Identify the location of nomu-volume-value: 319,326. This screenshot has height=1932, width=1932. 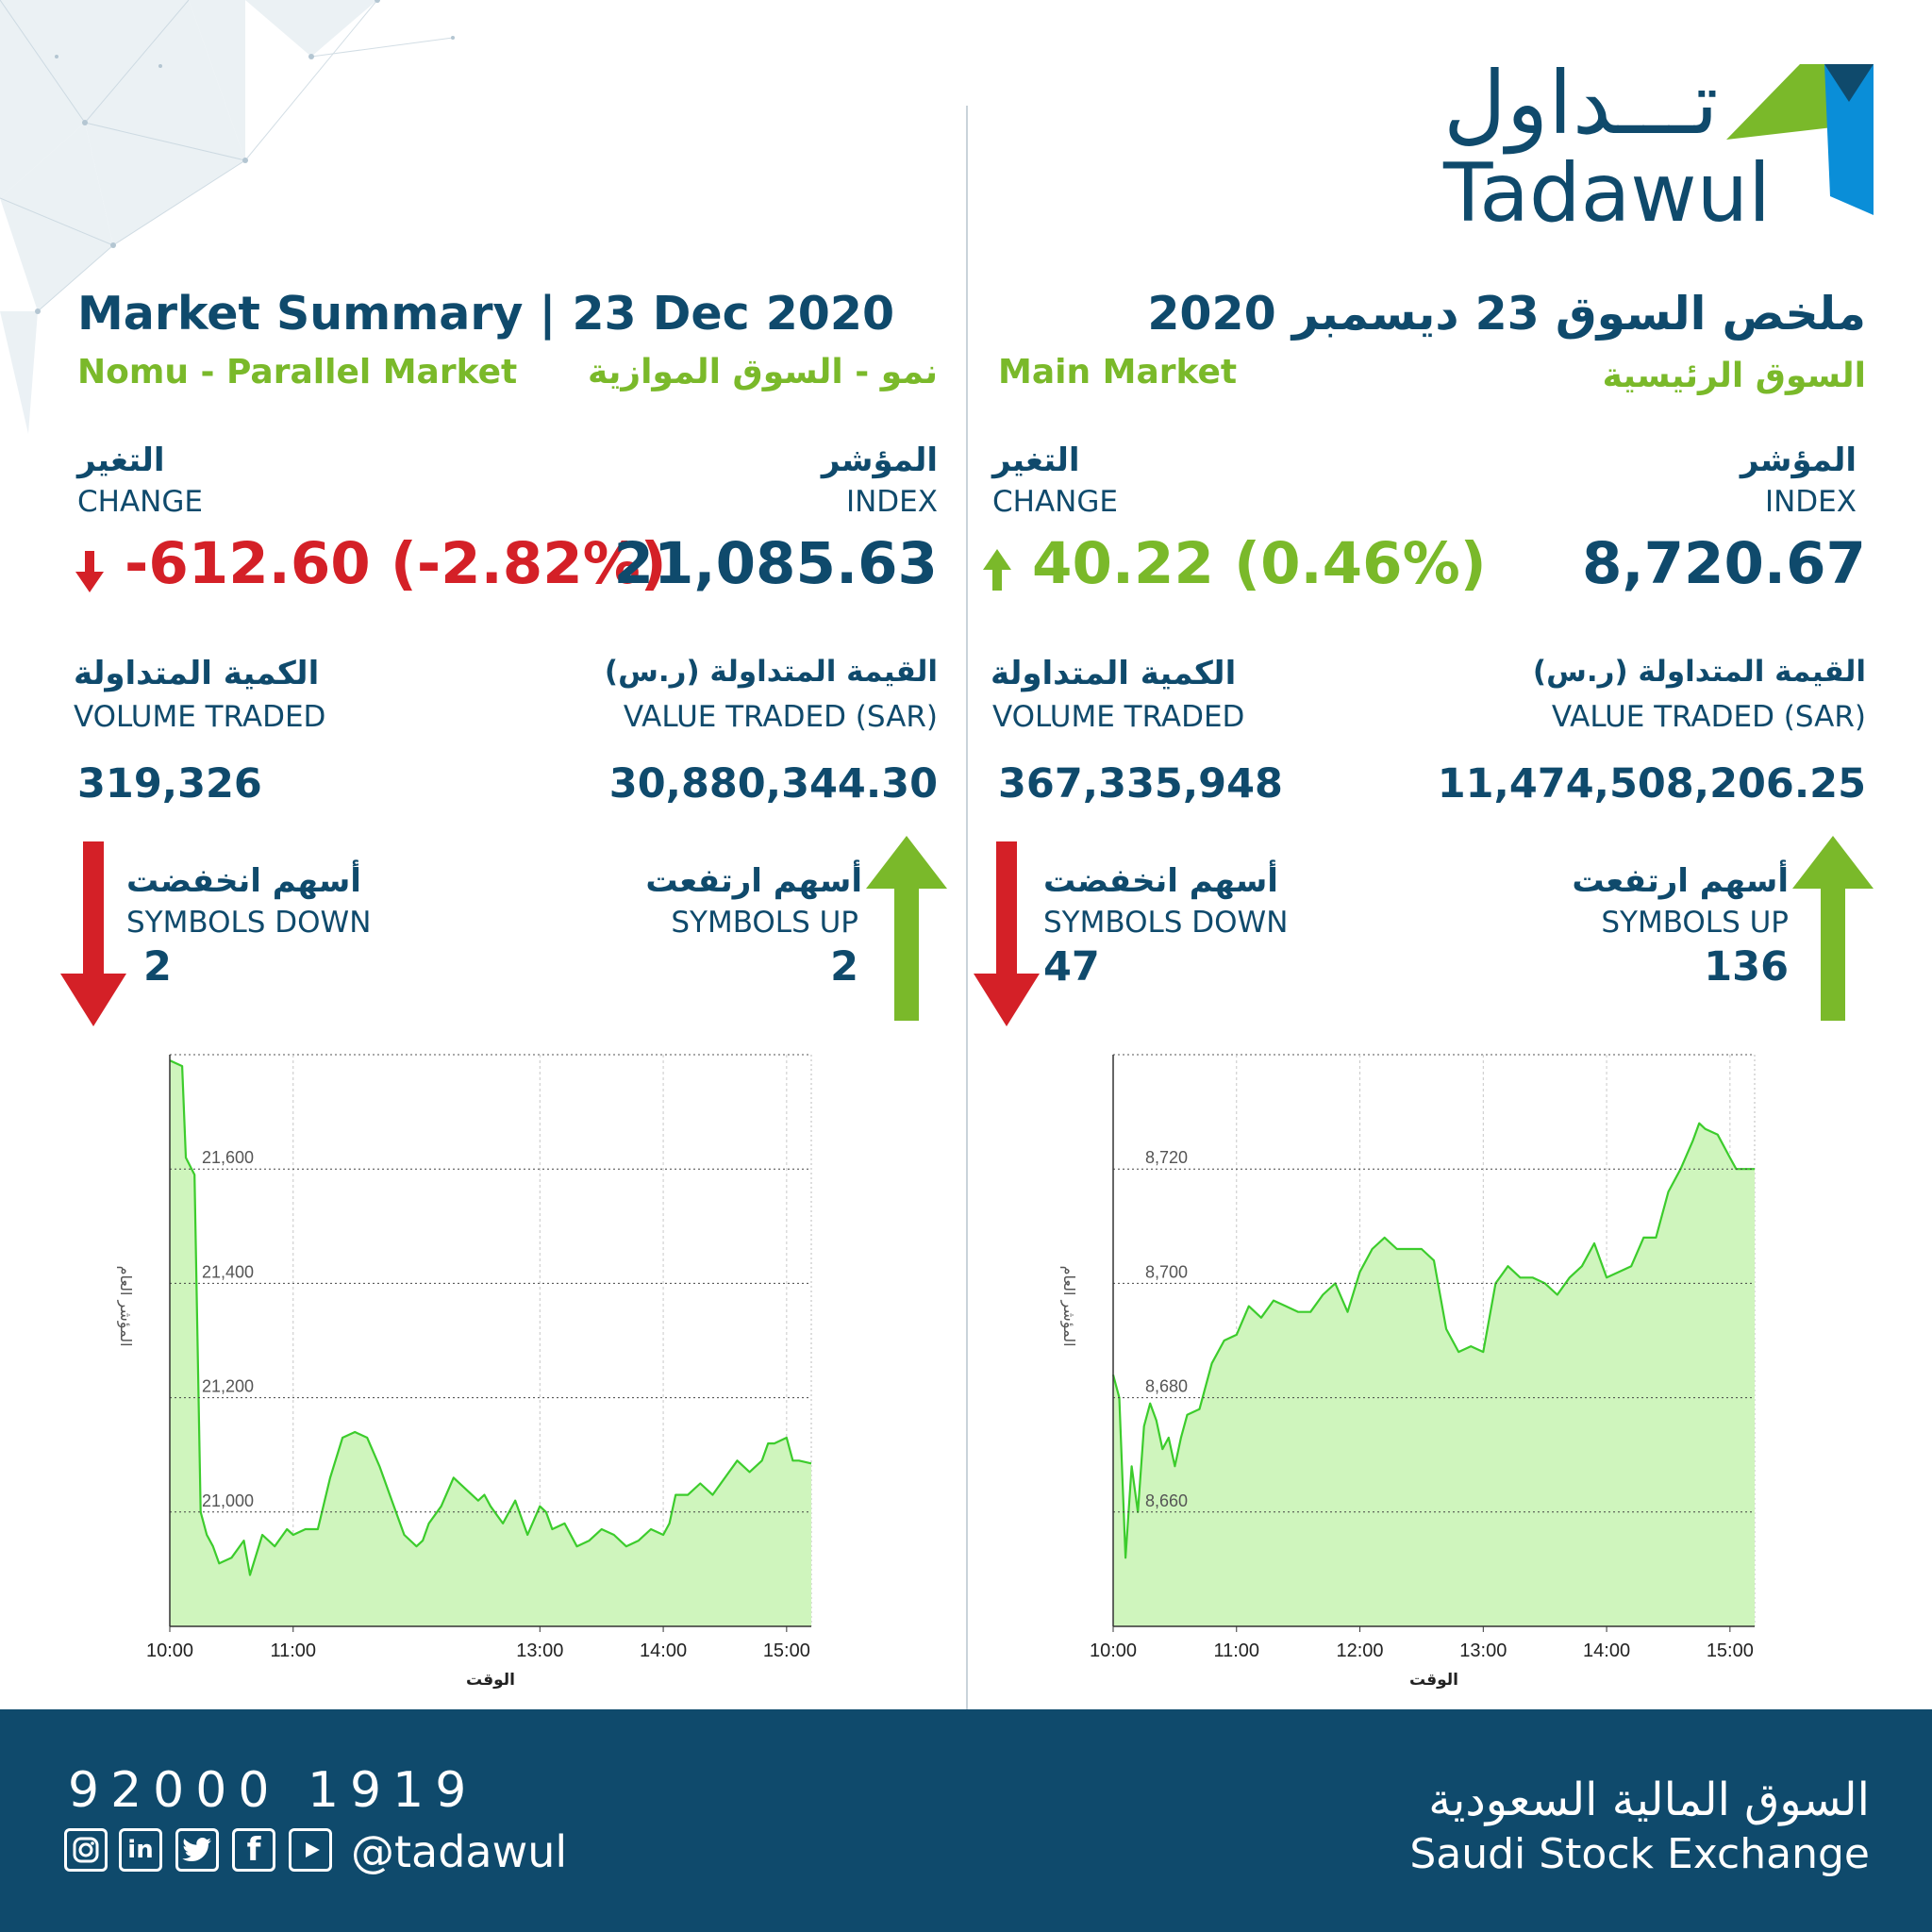
(170, 784).